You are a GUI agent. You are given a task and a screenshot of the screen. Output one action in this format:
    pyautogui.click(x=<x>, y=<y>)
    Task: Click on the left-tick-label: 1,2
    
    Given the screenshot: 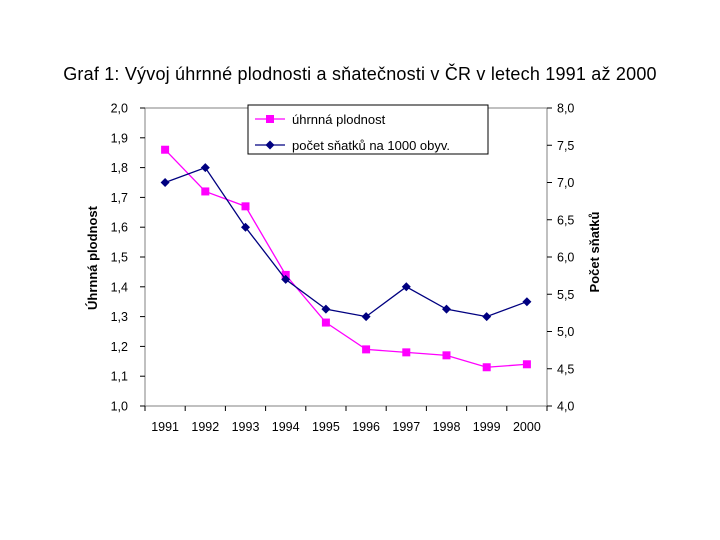 What is the action you would take?
    pyautogui.click(x=119, y=347)
    